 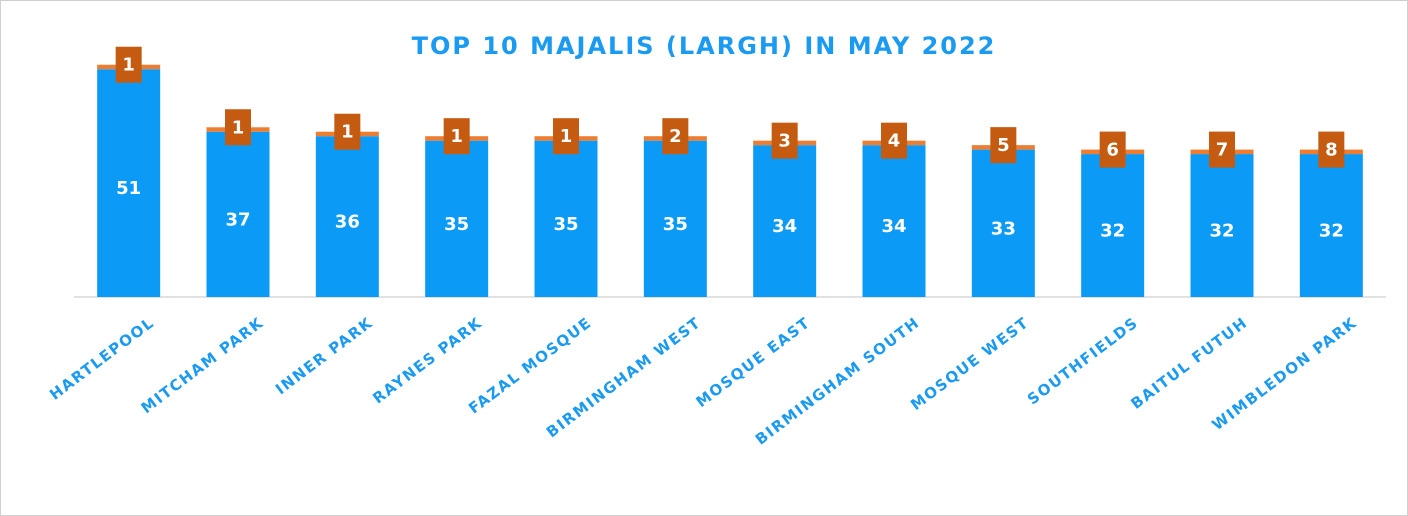 I want to click on rank-label: 7, so click(x=1222, y=150).